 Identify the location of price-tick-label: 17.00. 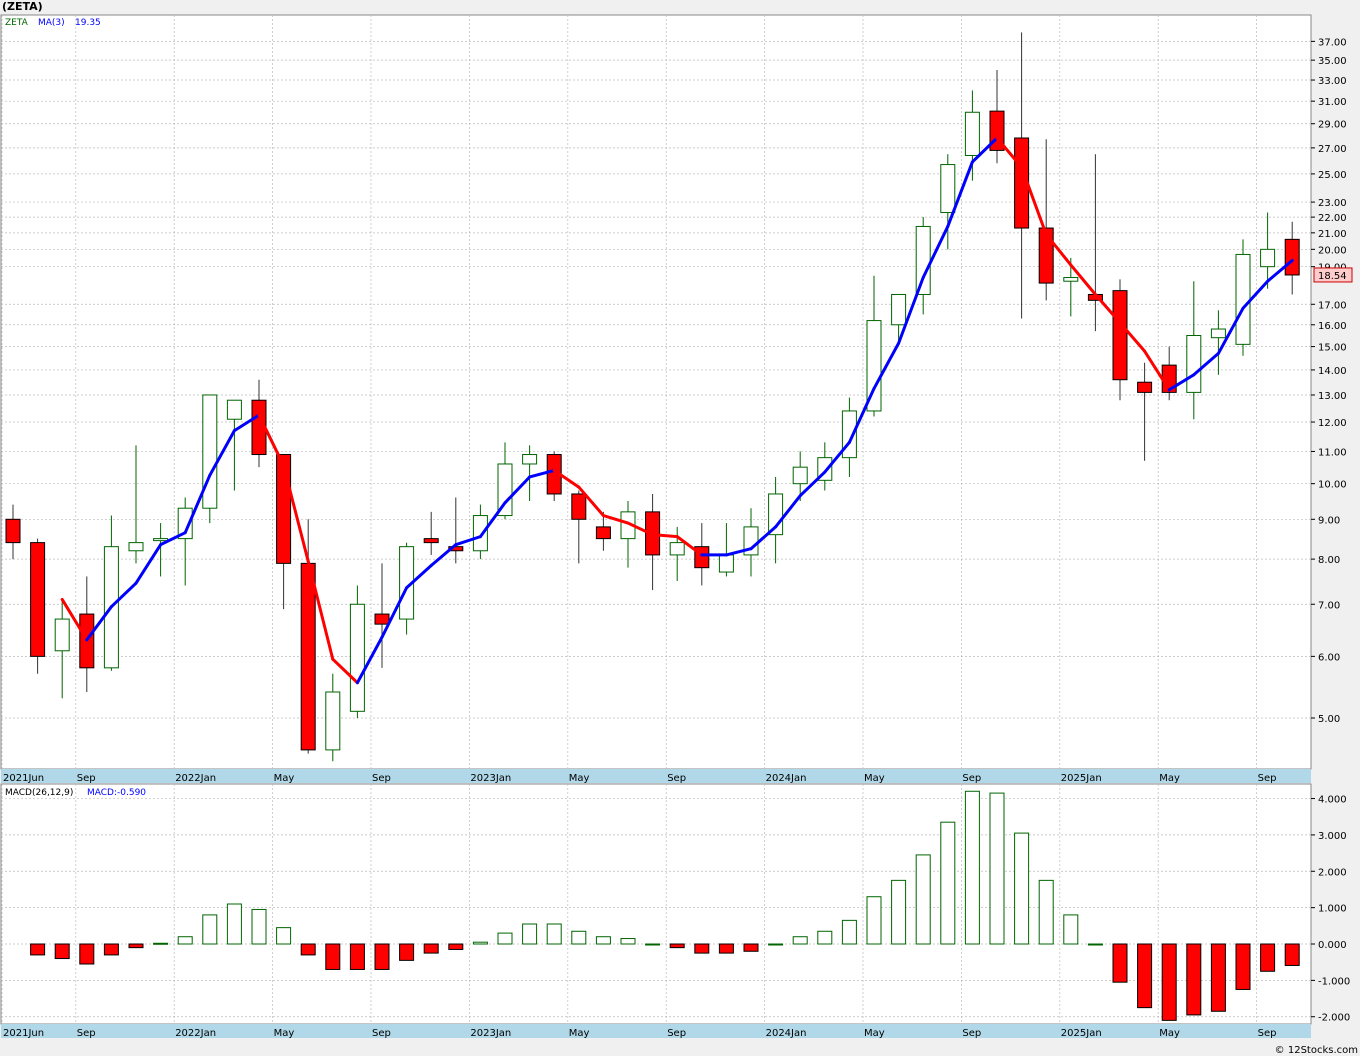
(1332, 305).